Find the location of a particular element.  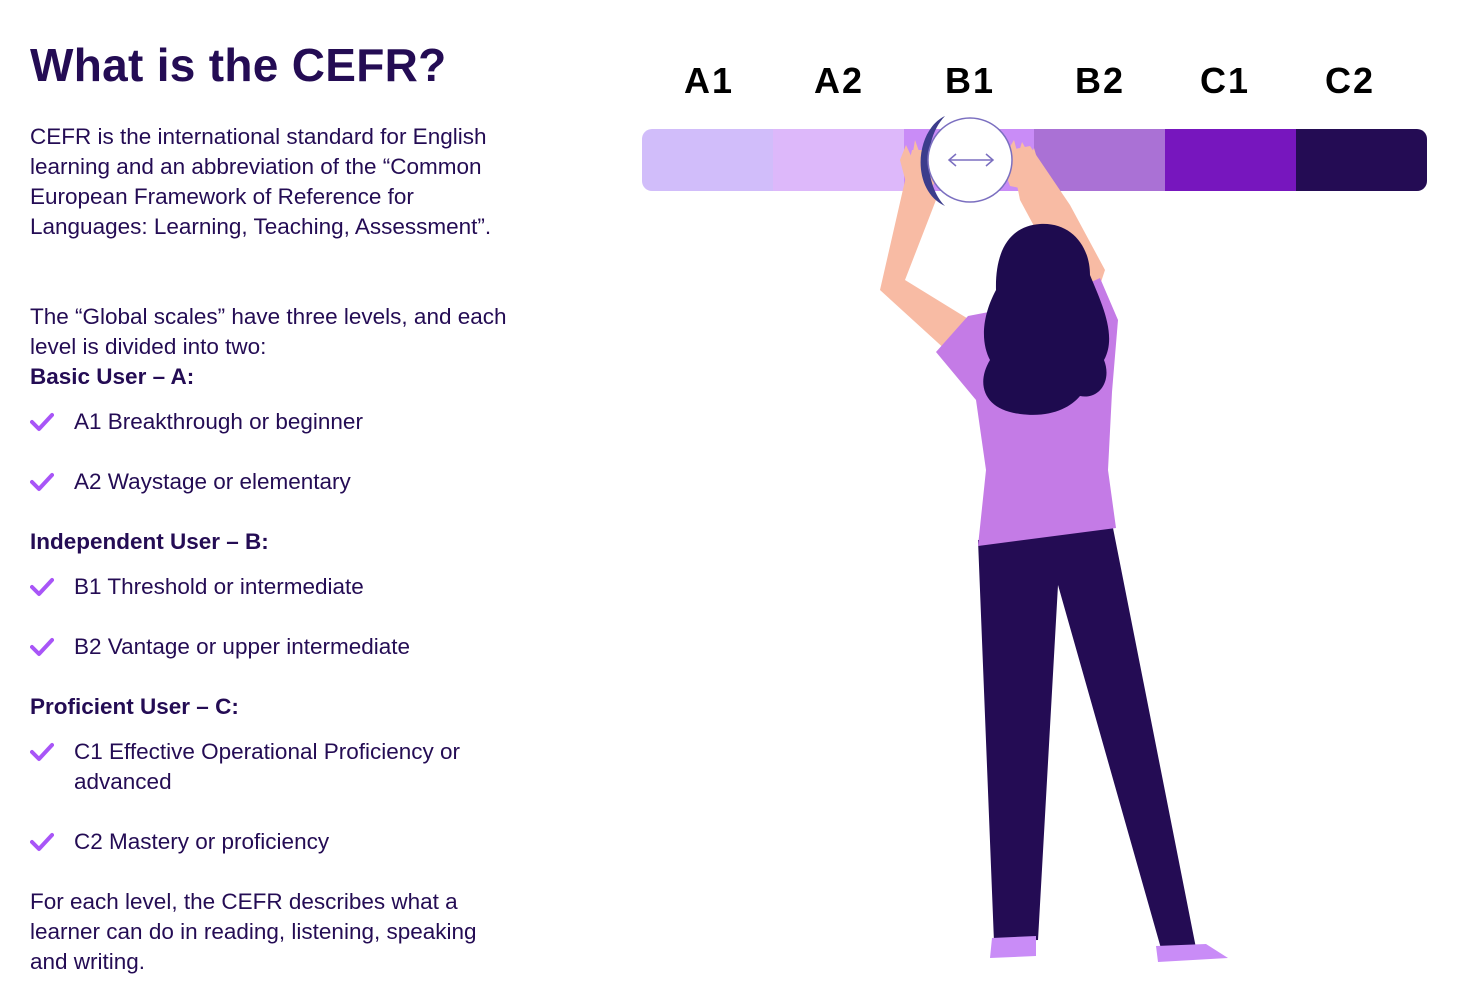

list-item: B1 Threshold or intermediate is located at coordinates (270, 587).